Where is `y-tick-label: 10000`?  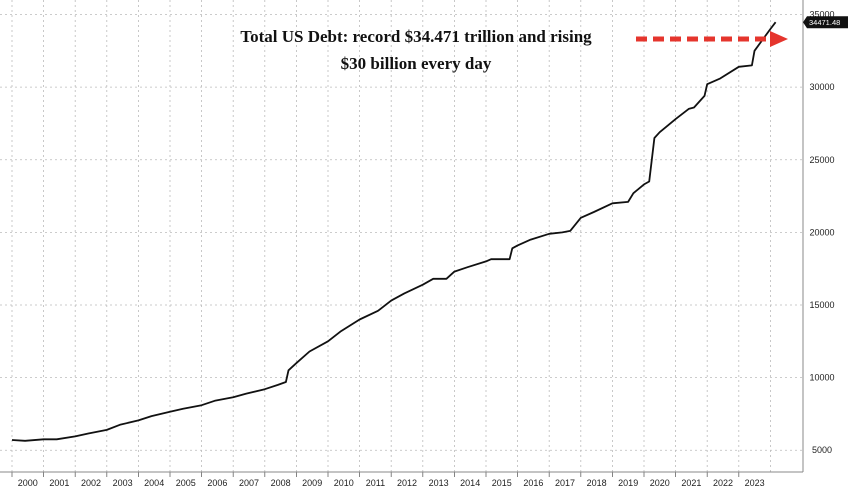 y-tick-label: 10000 is located at coordinates (821, 378).